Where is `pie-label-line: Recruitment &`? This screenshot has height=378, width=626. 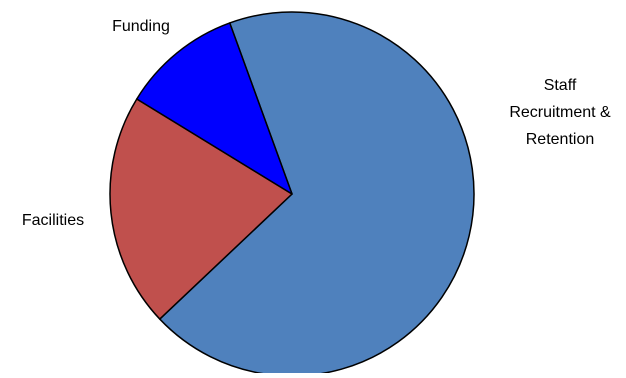 pie-label-line: Recruitment & is located at coordinates (560, 112).